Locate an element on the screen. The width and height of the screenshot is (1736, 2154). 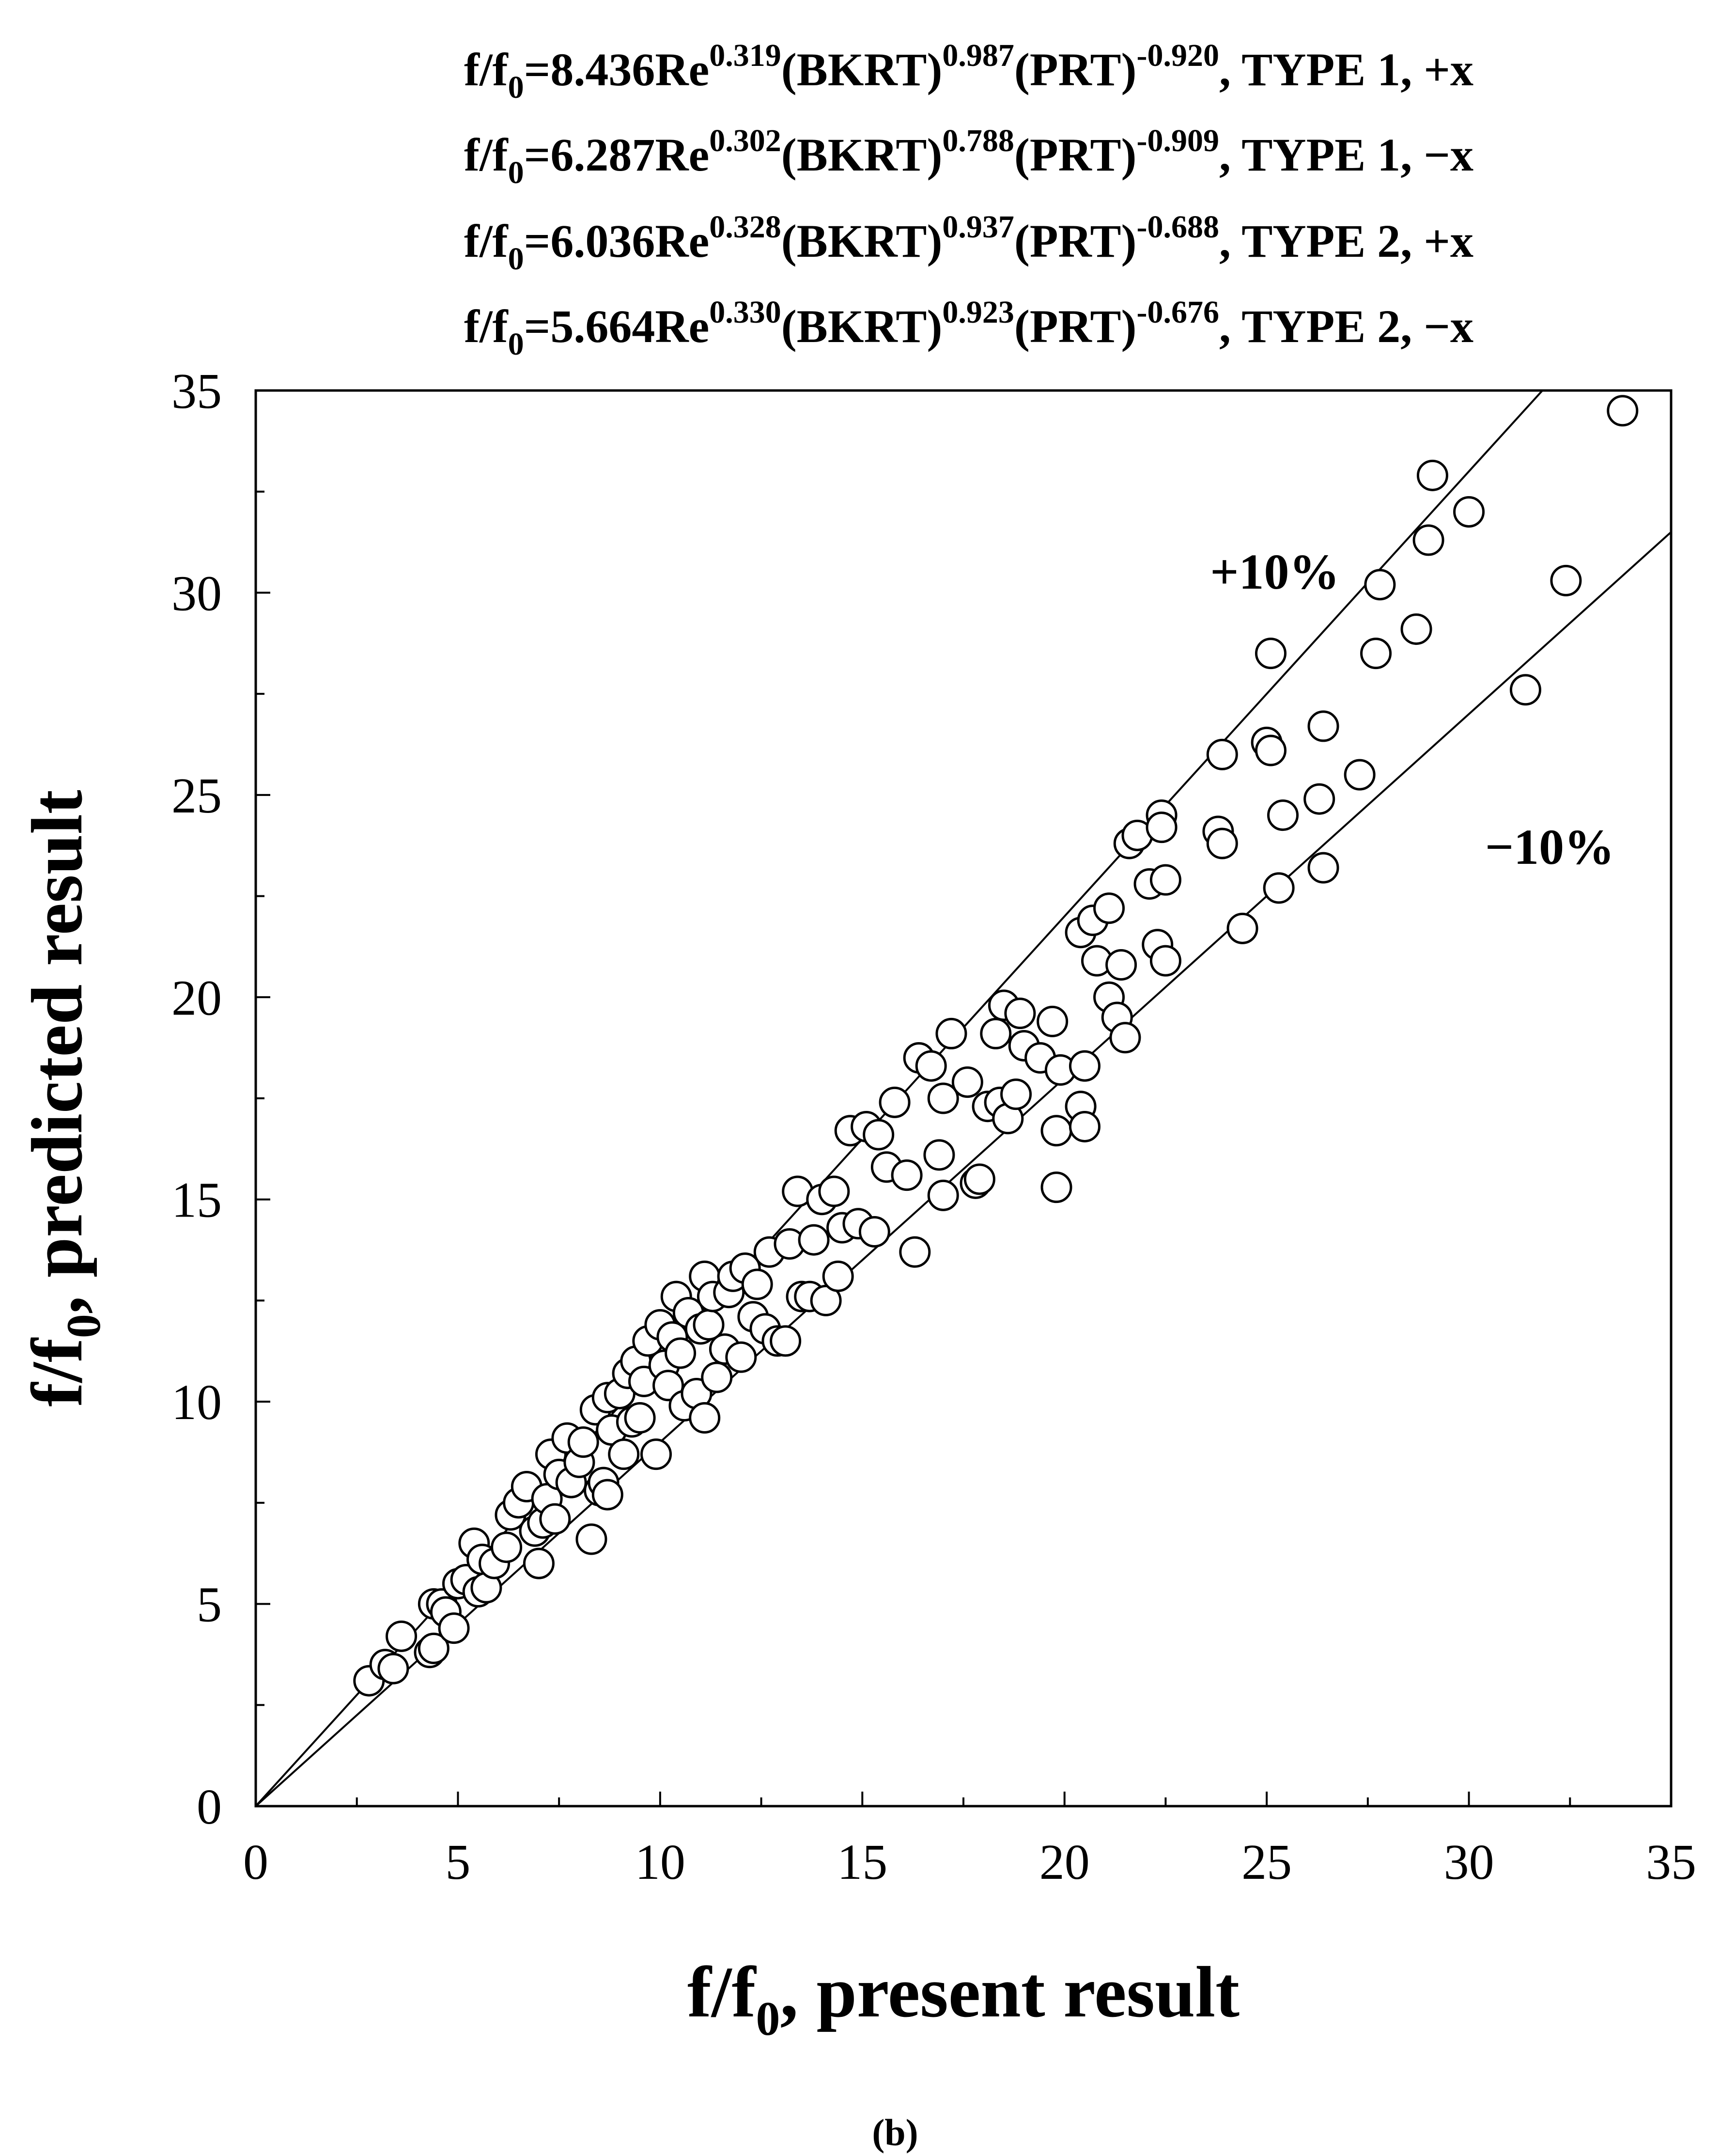
y-tick-label: 30 is located at coordinates (196, 593).